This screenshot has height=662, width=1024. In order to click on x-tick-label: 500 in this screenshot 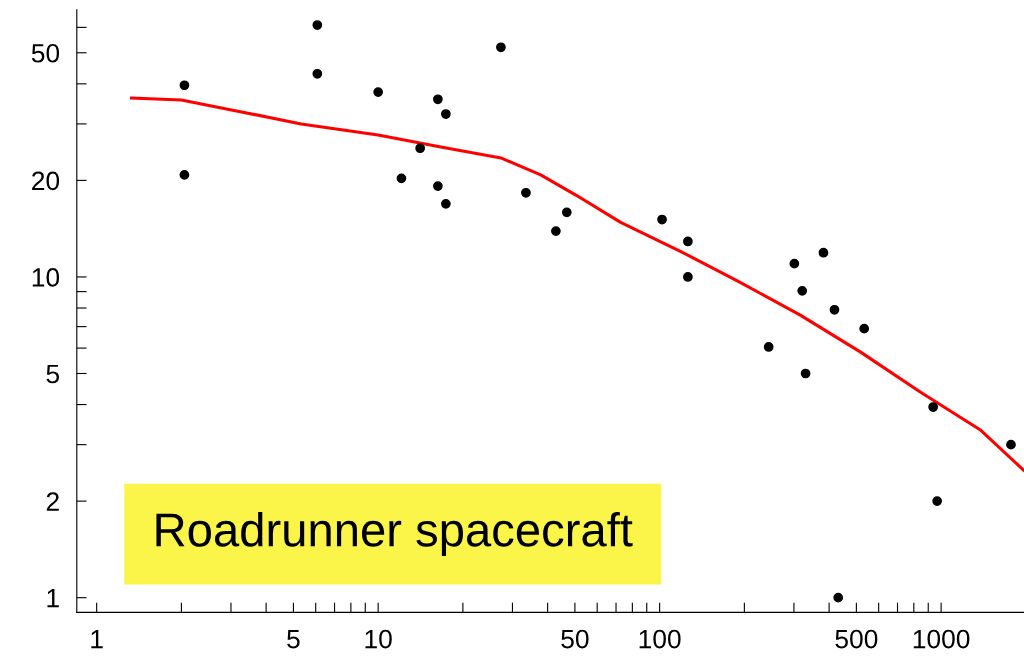, I will do `click(856, 639)`.